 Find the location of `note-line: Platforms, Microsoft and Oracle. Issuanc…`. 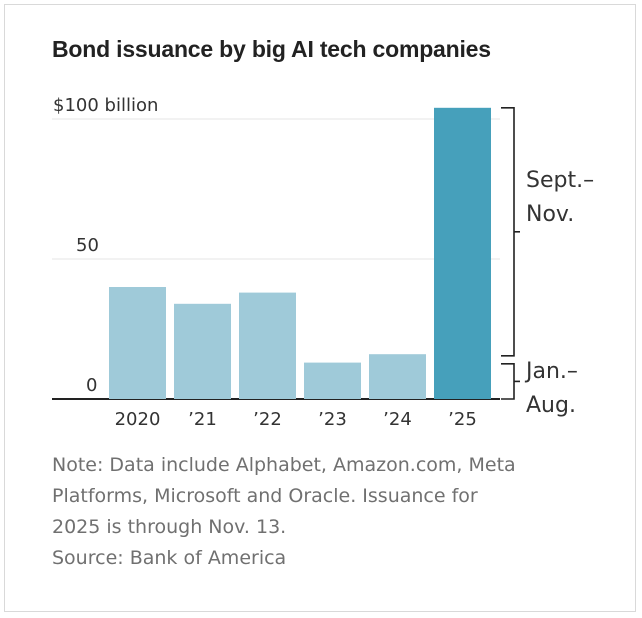

note-line: Platforms, Microsoft and Oracle. Issuanc… is located at coordinates (265, 496).